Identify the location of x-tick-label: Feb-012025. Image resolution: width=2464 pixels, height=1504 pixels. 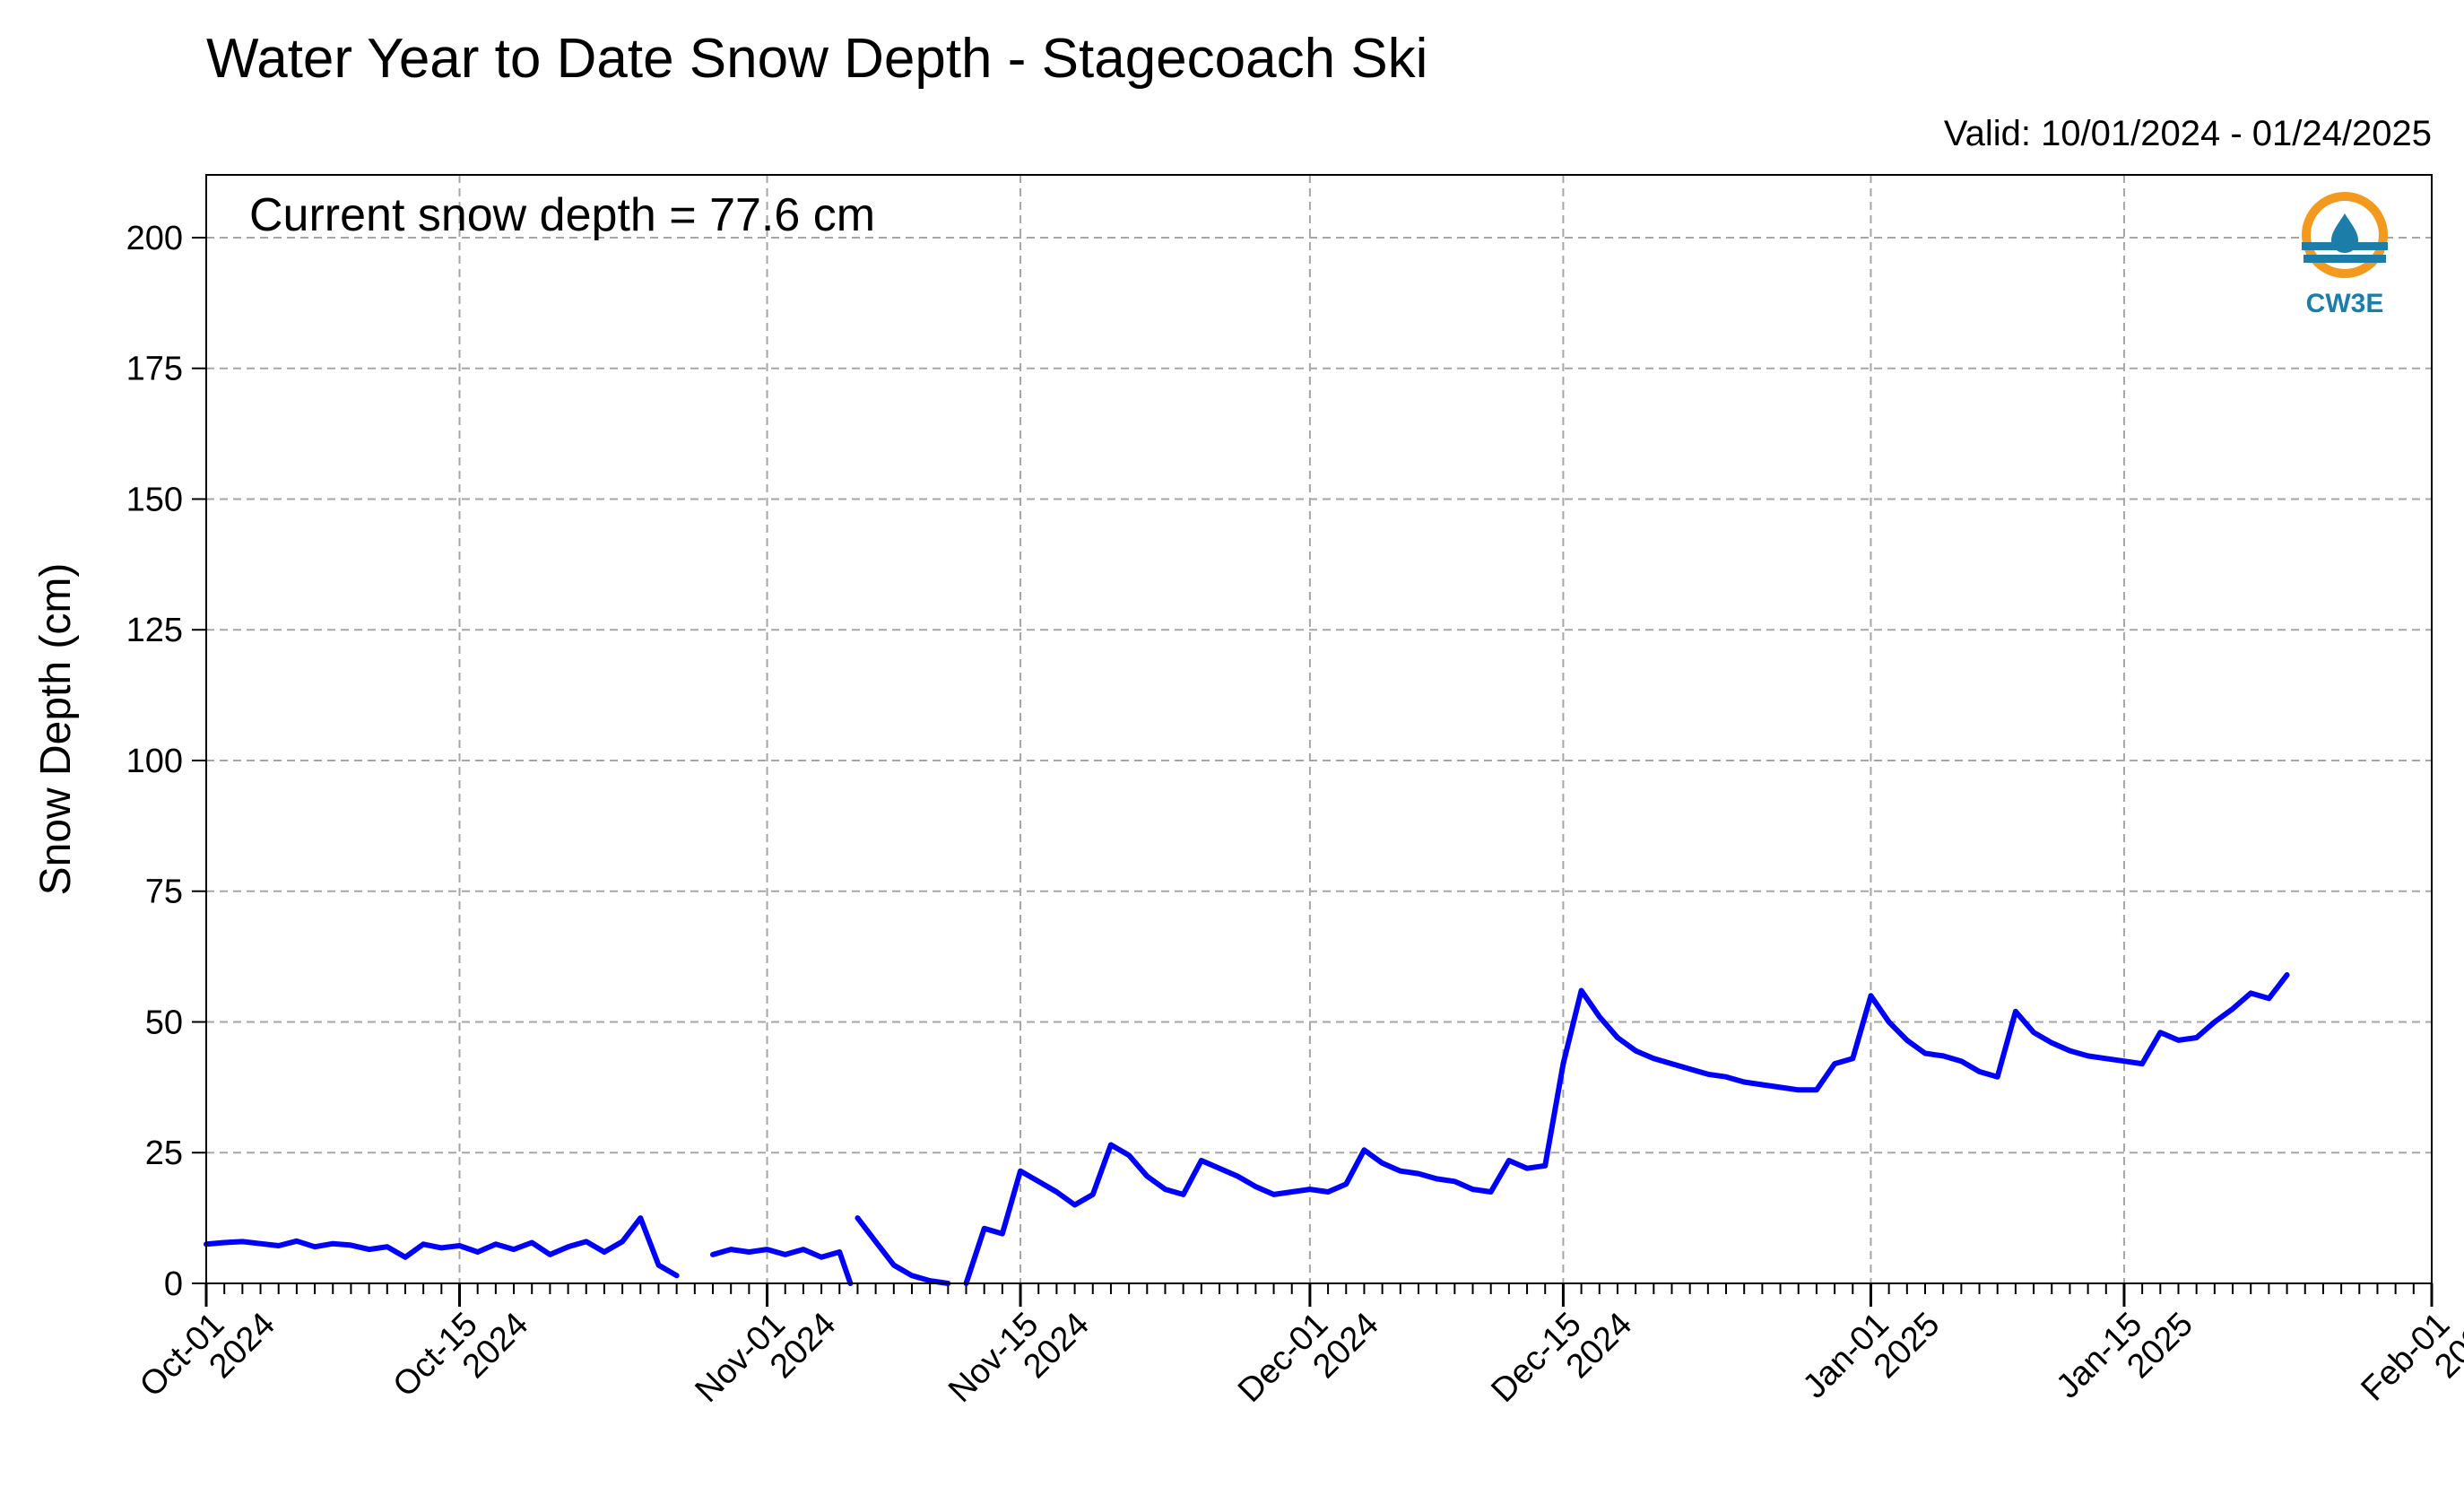
(2409, 1356).